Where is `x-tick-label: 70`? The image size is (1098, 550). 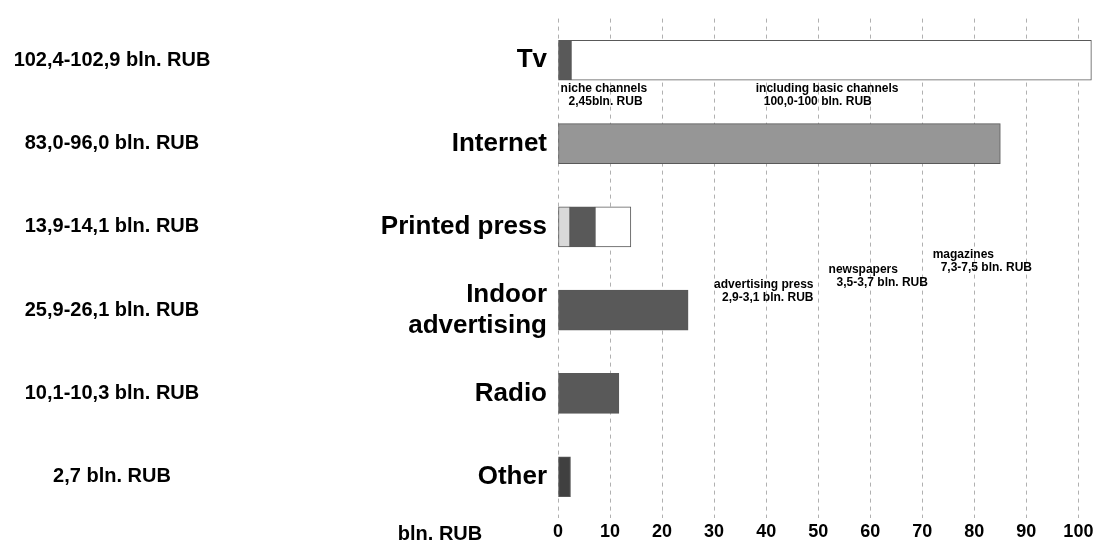 x-tick-label: 70 is located at coordinates (922, 531).